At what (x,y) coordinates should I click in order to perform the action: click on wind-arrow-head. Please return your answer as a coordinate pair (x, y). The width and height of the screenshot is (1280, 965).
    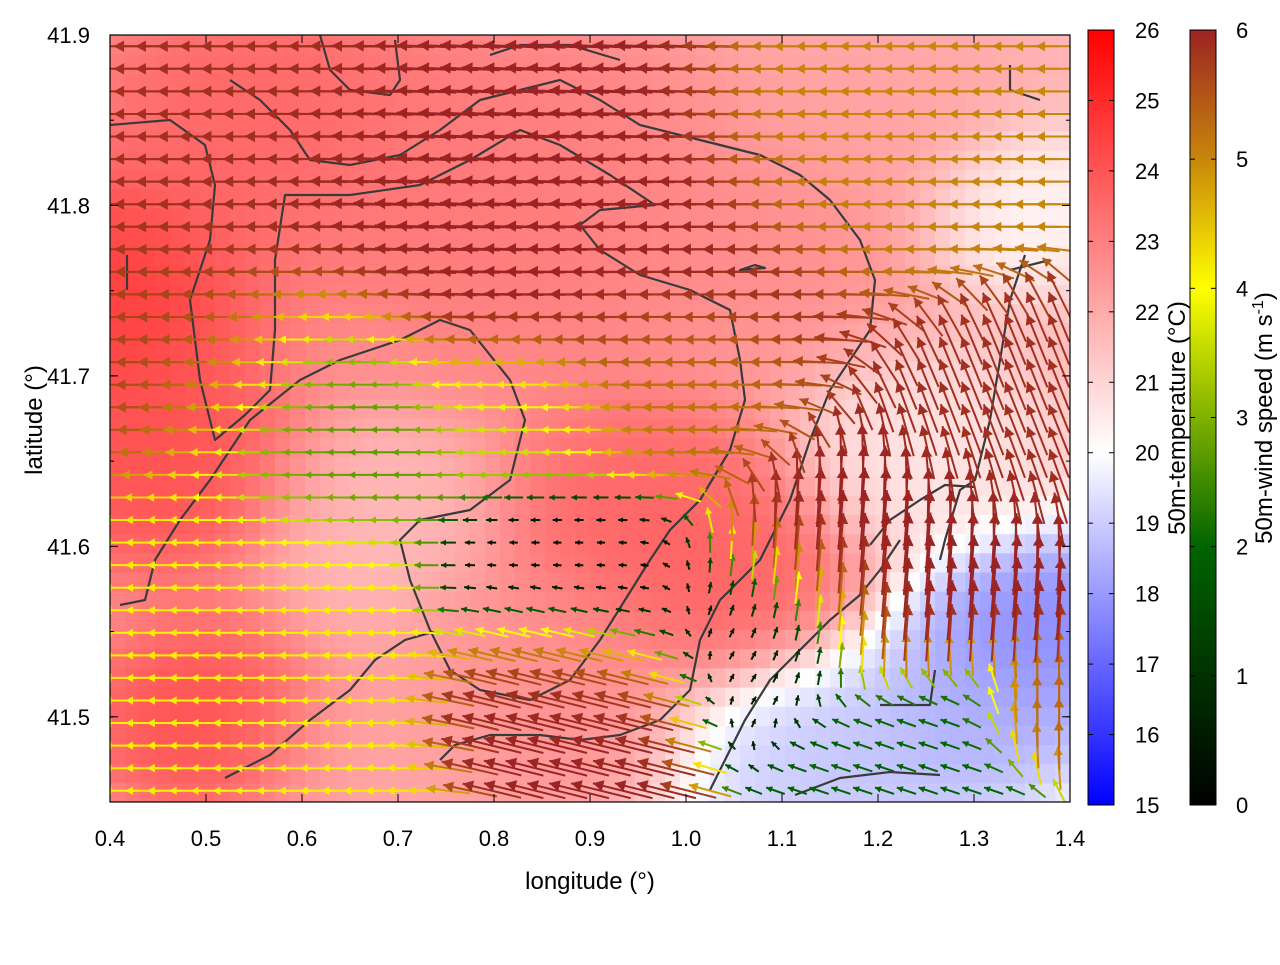
    Looking at the image, I should click on (106, 497).